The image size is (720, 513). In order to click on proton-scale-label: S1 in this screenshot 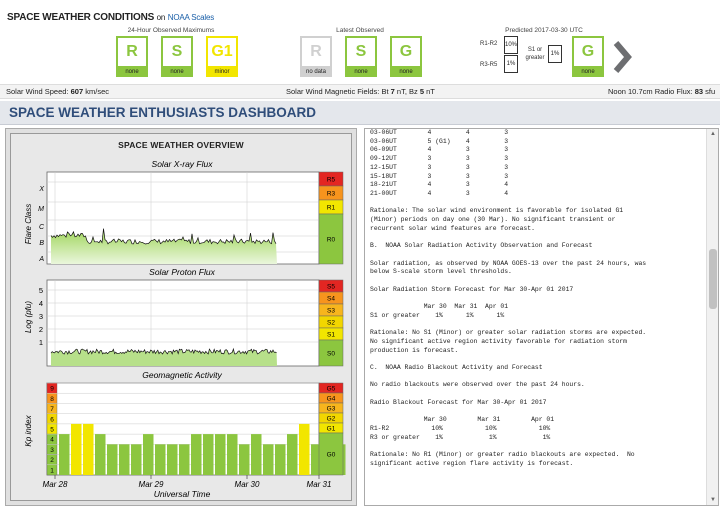, I will do `click(331, 335)`.